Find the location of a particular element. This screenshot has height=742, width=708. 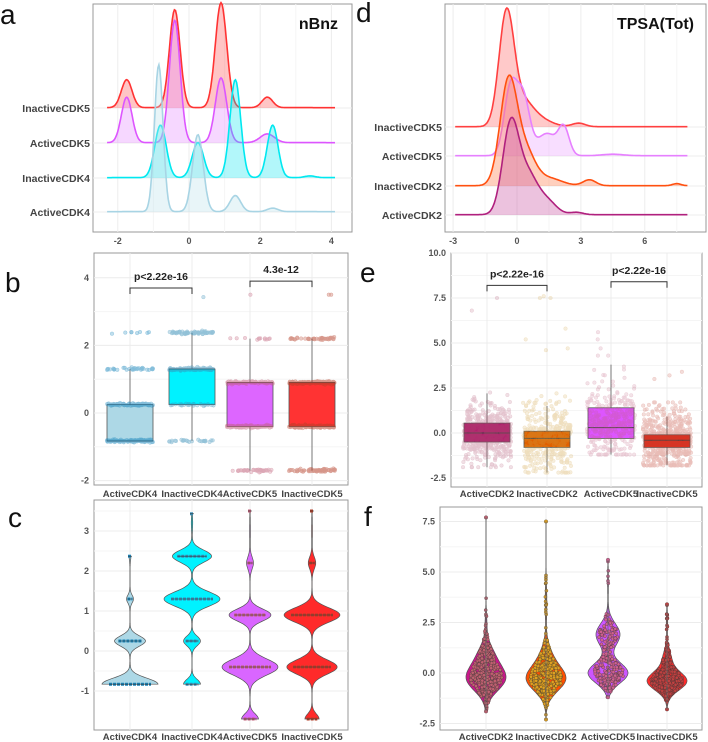

y-tick-label: 2.5 is located at coordinates (439, 388).